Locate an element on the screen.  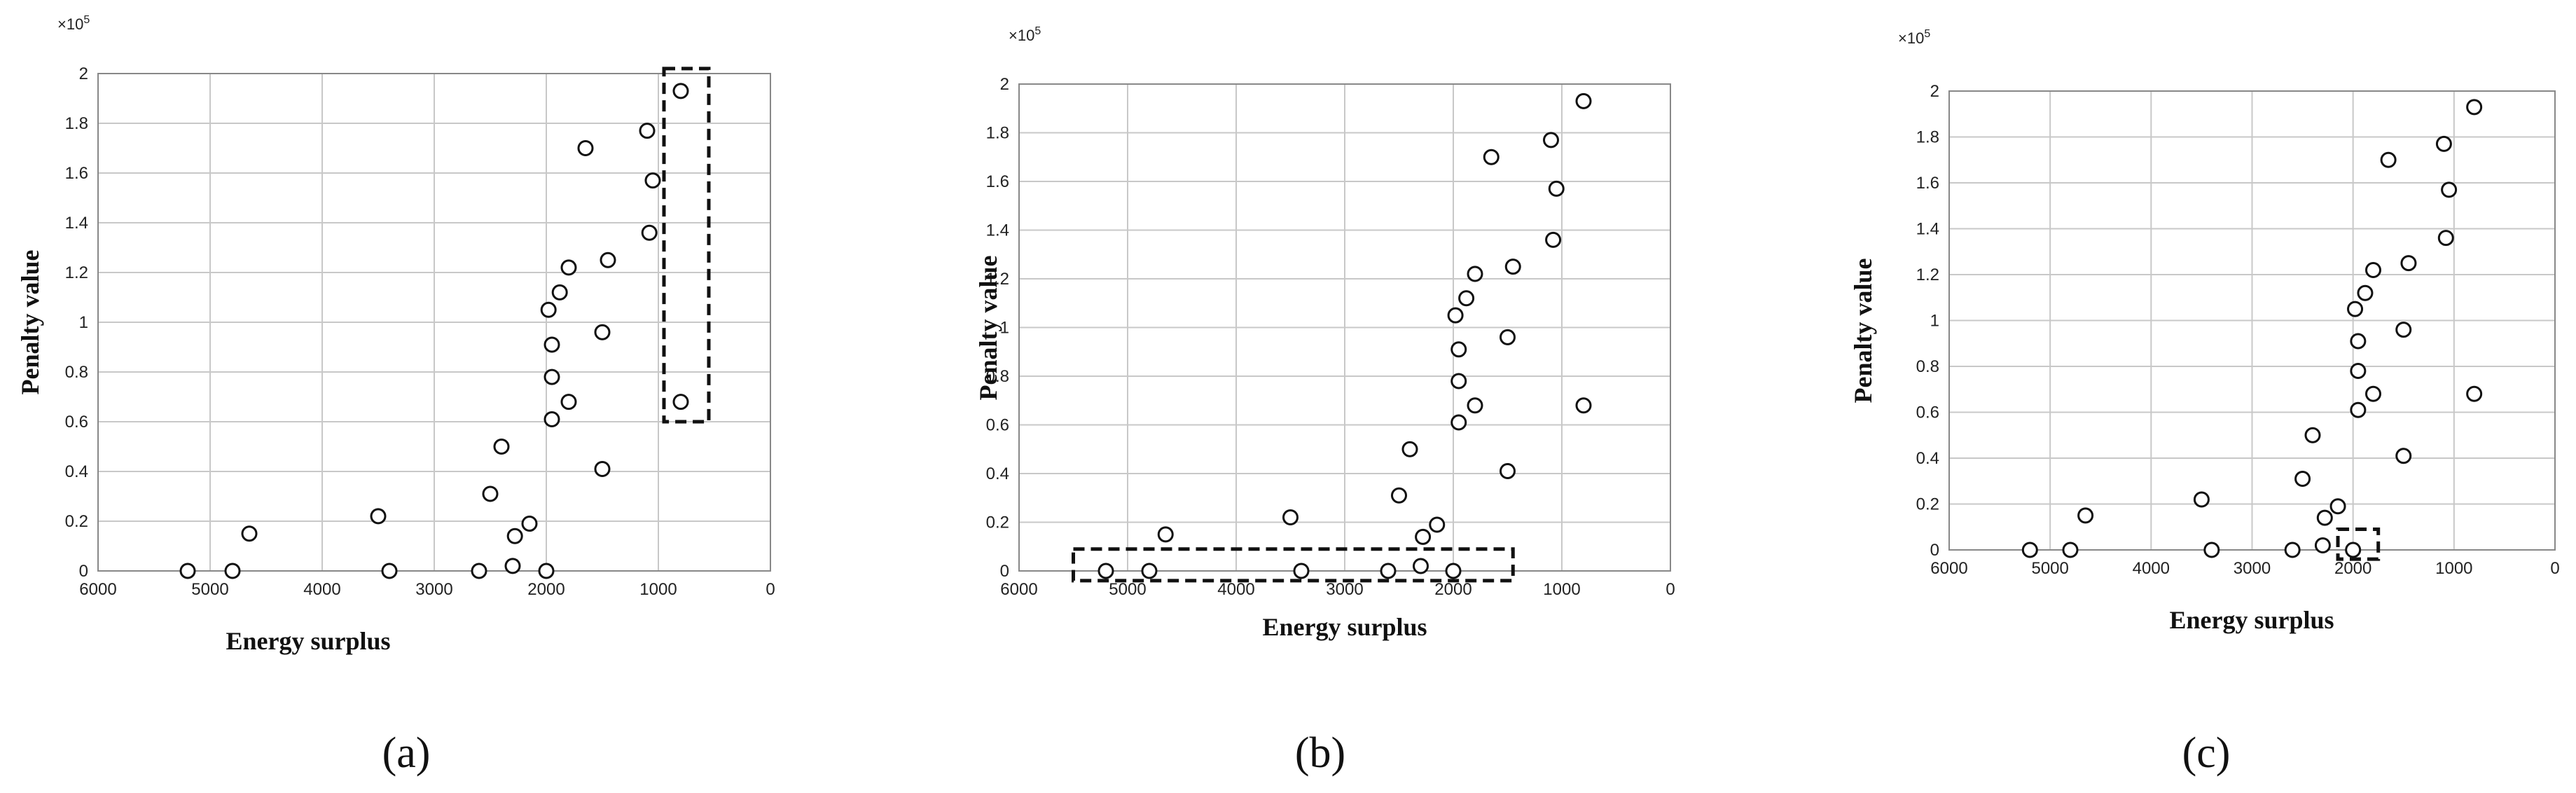
x-tick-label: 3000 is located at coordinates (433, 589).